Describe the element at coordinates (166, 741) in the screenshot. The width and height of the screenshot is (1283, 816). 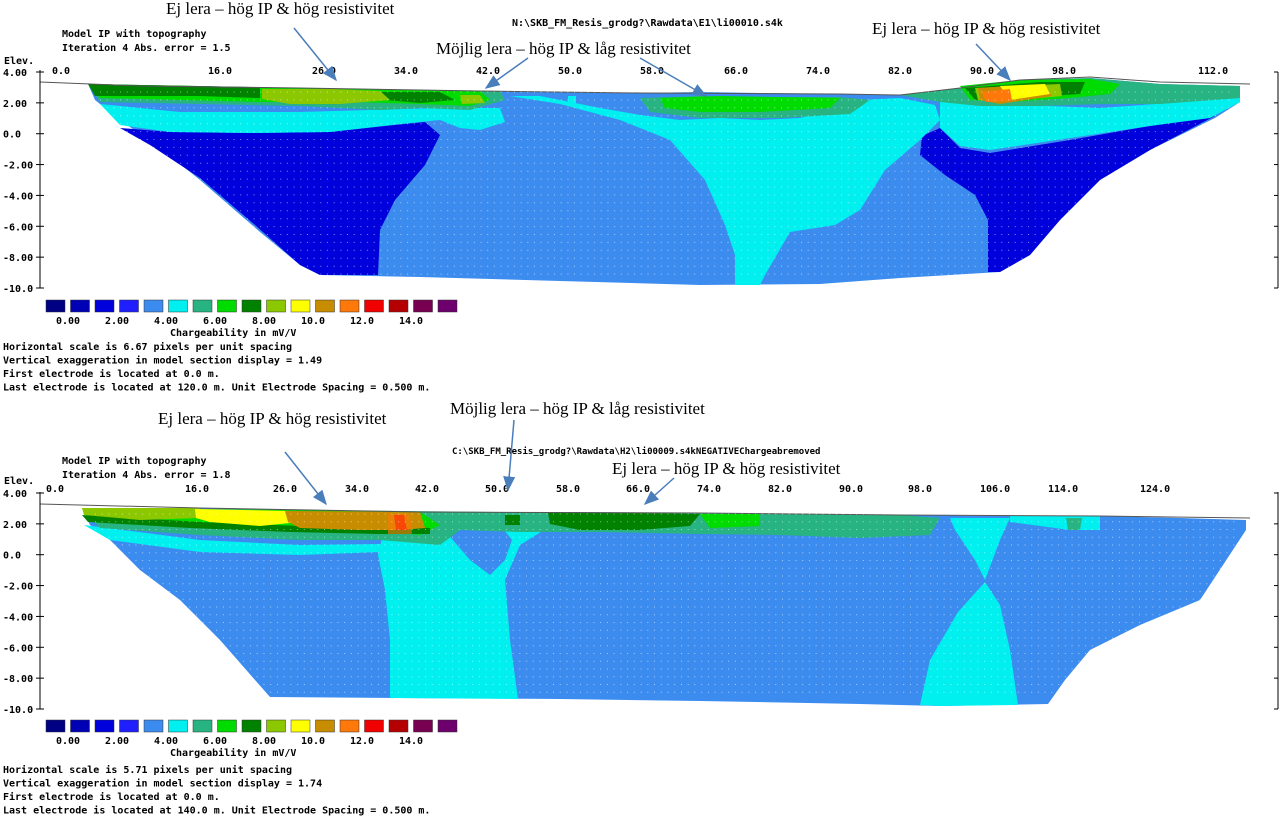
I see `bottom-colorbar-label: 4.00` at that location.